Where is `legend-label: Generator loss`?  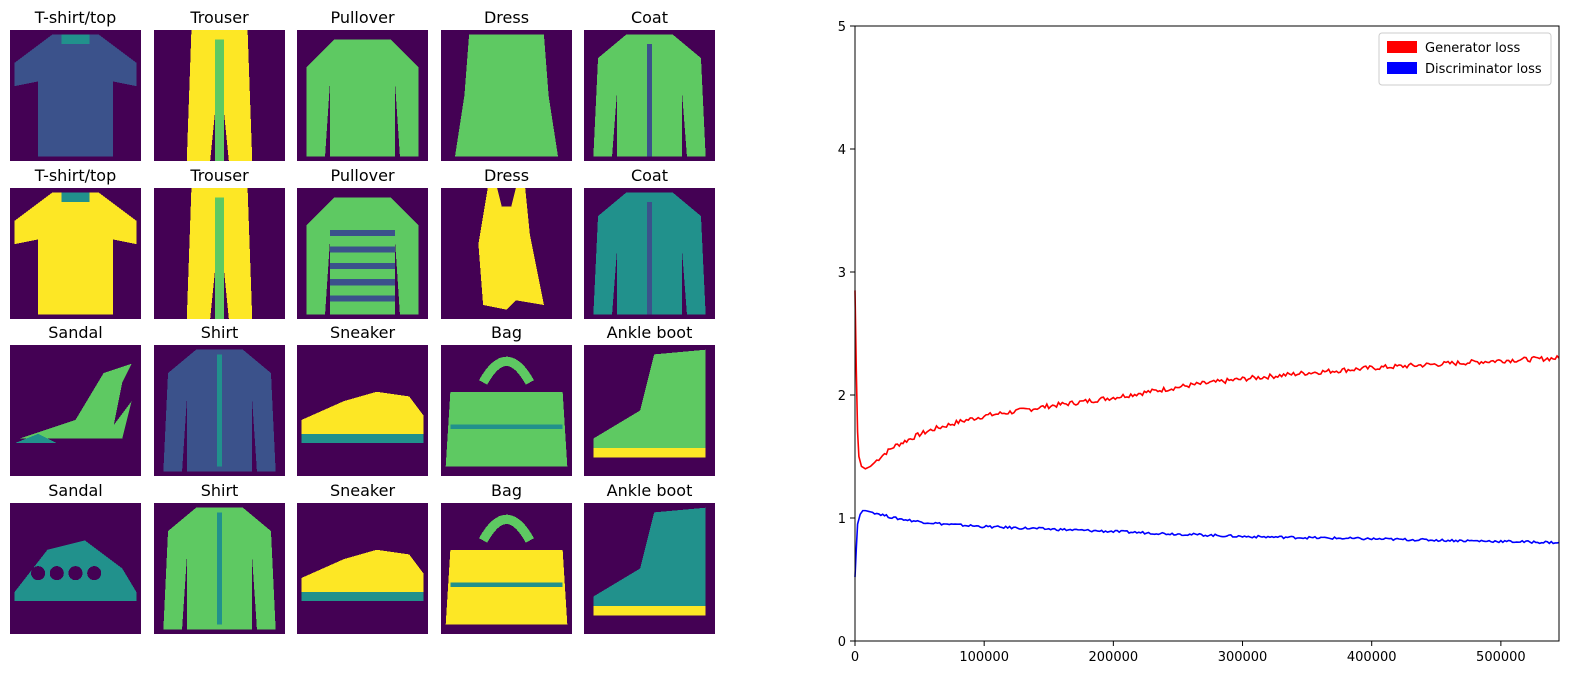 legend-label: Generator loss is located at coordinates (1472, 48).